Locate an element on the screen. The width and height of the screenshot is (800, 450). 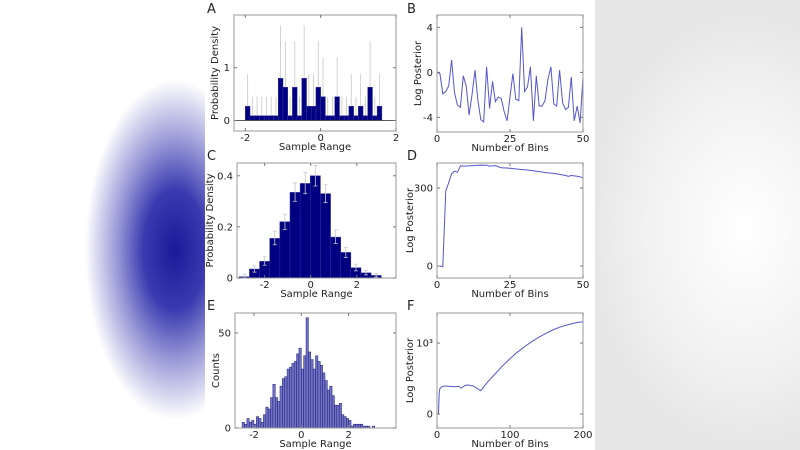
panel-letter: B is located at coordinates (411, 9).